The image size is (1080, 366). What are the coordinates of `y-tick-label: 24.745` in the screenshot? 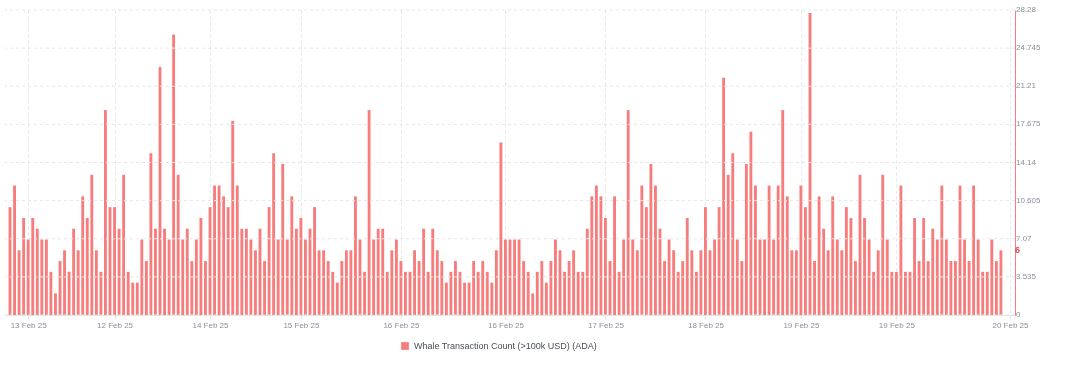 It's located at (1029, 48).